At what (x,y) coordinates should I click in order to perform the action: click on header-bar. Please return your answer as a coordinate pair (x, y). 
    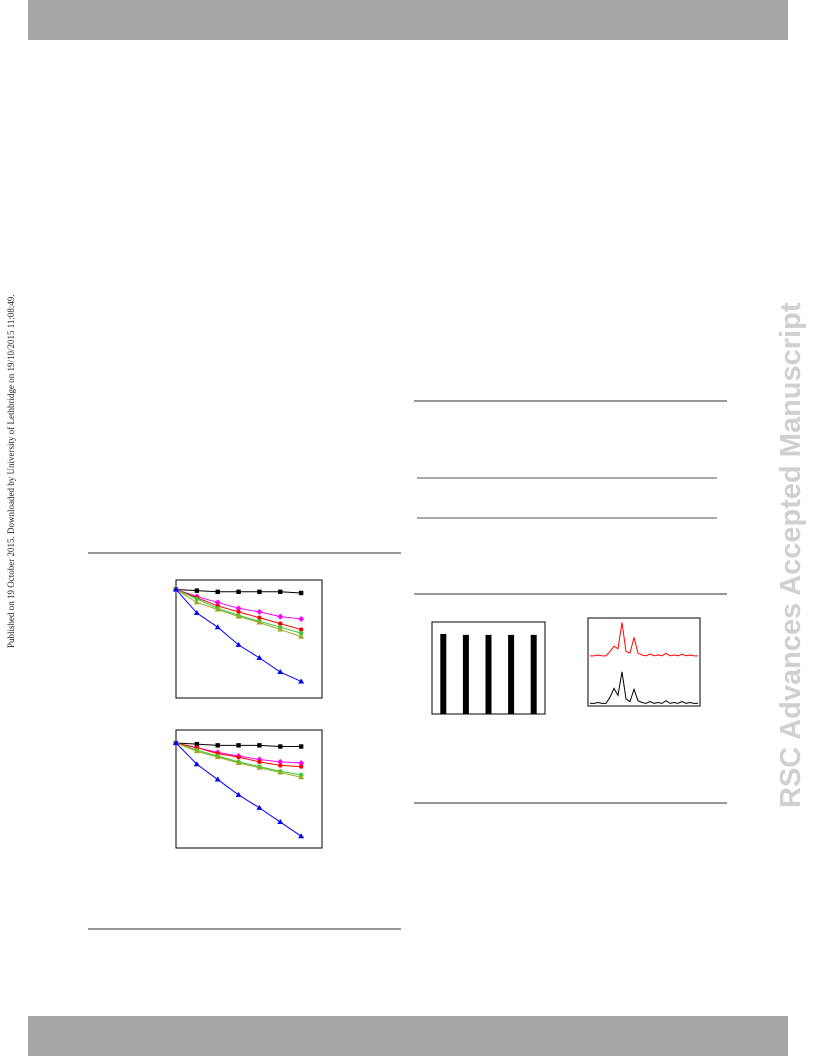
    Looking at the image, I should click on (408, 20).